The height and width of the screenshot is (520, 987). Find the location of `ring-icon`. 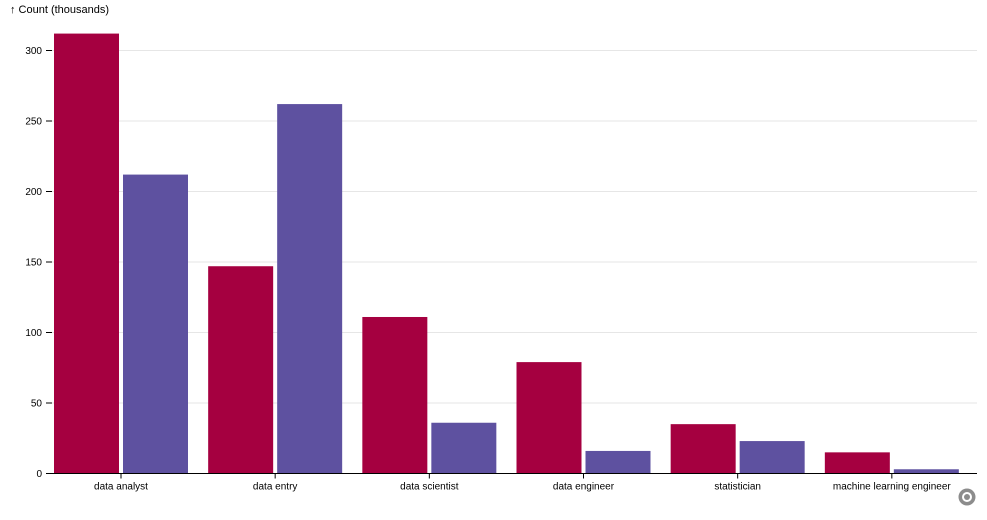

ring-icon is located at coordinates (967, 497).